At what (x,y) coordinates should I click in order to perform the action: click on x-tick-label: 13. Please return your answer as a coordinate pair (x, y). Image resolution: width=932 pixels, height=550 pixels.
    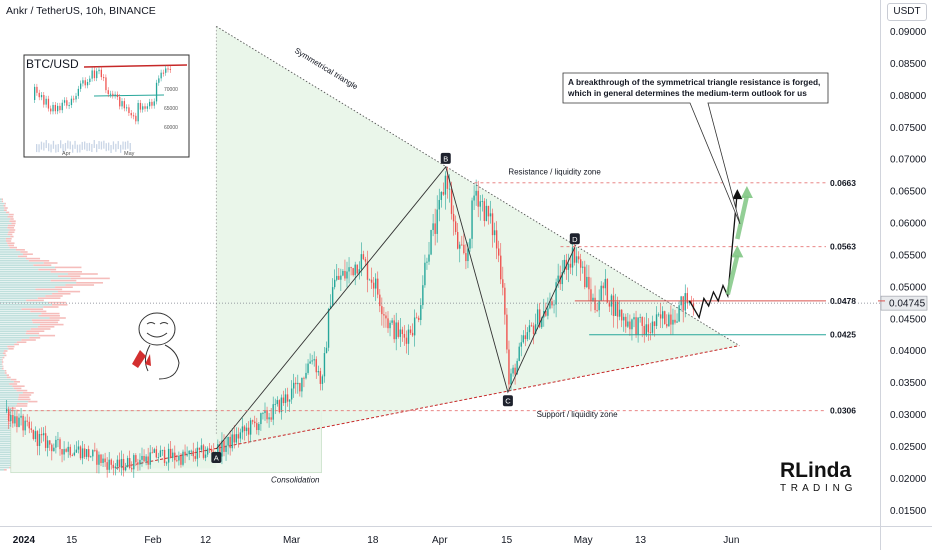
    Looking at the image, I should click on (641, 540).